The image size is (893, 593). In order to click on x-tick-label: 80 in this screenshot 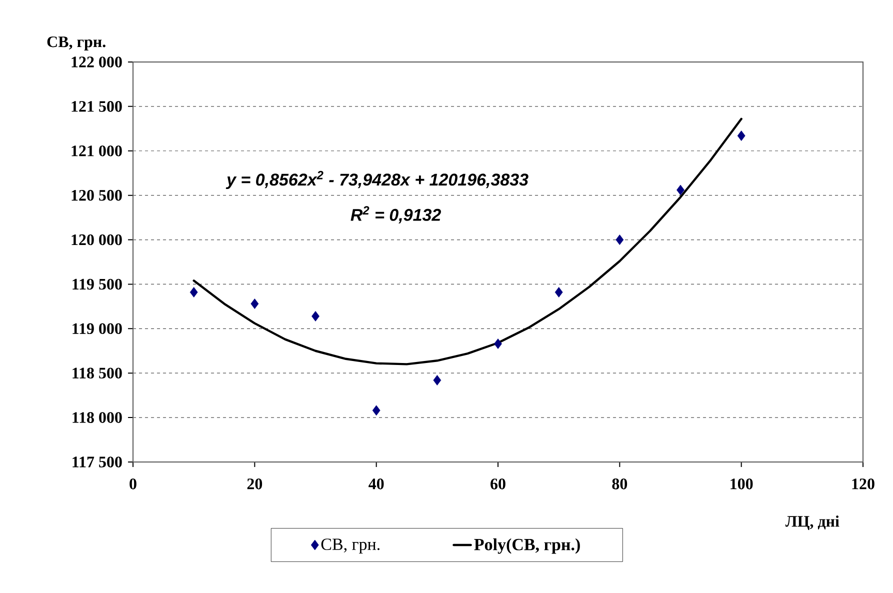, I will do `click(620, 484)`.